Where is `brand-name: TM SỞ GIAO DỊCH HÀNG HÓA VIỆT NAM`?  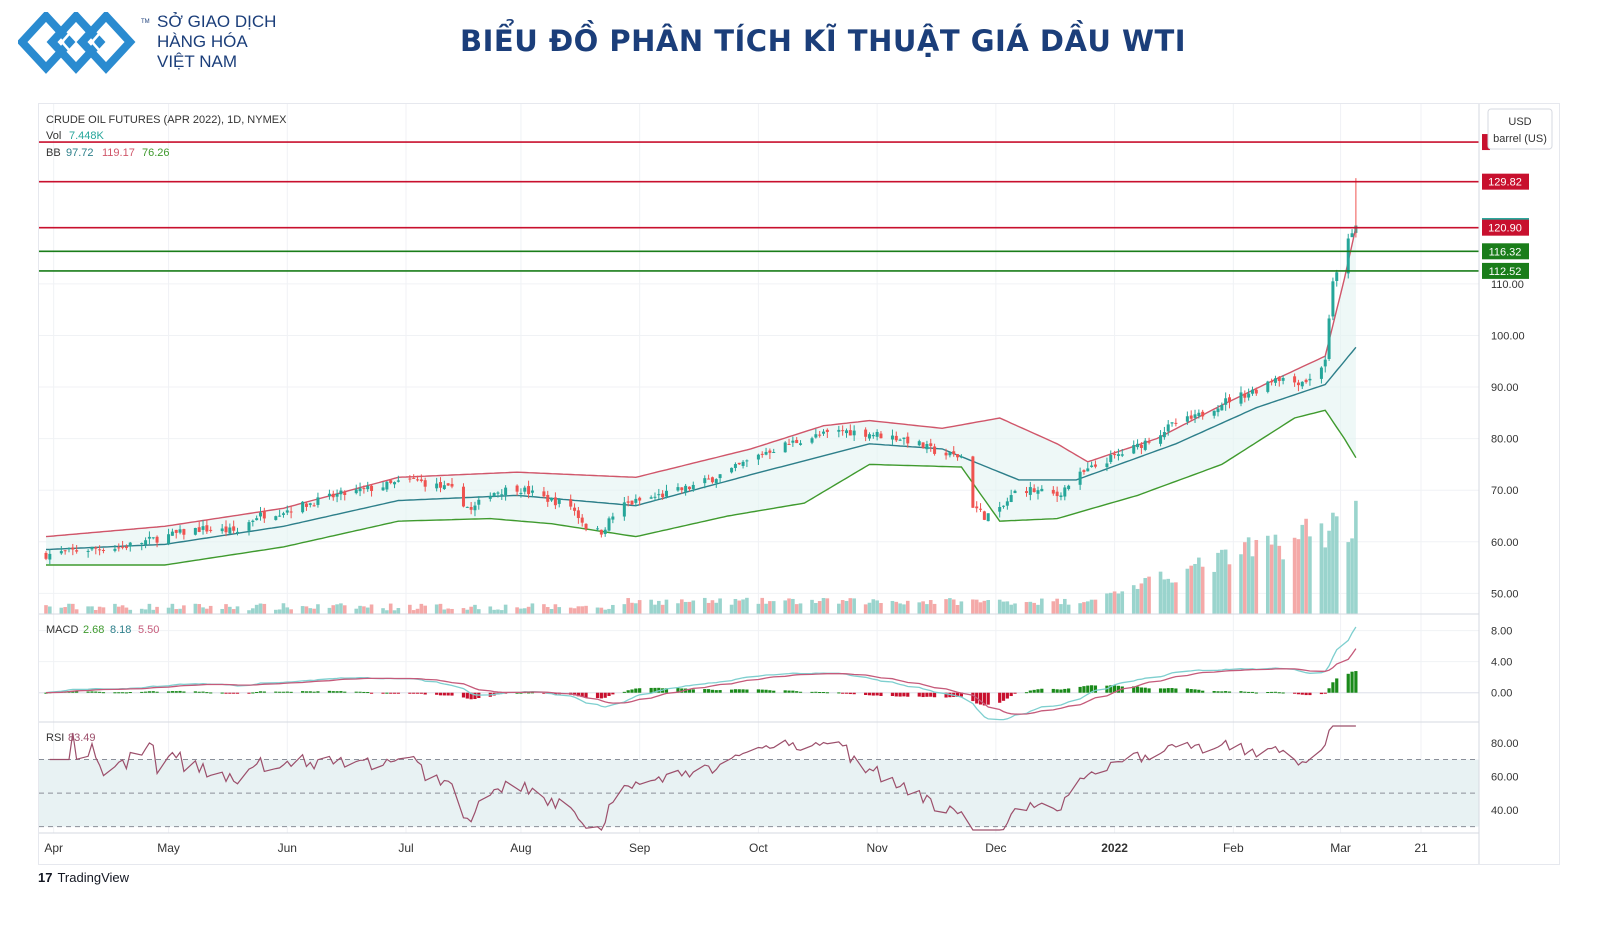
brand-name: TM SỞ GIAO DỊCH HÀNG HÓA VIỆT NAM is located at coordinates (208, 42).